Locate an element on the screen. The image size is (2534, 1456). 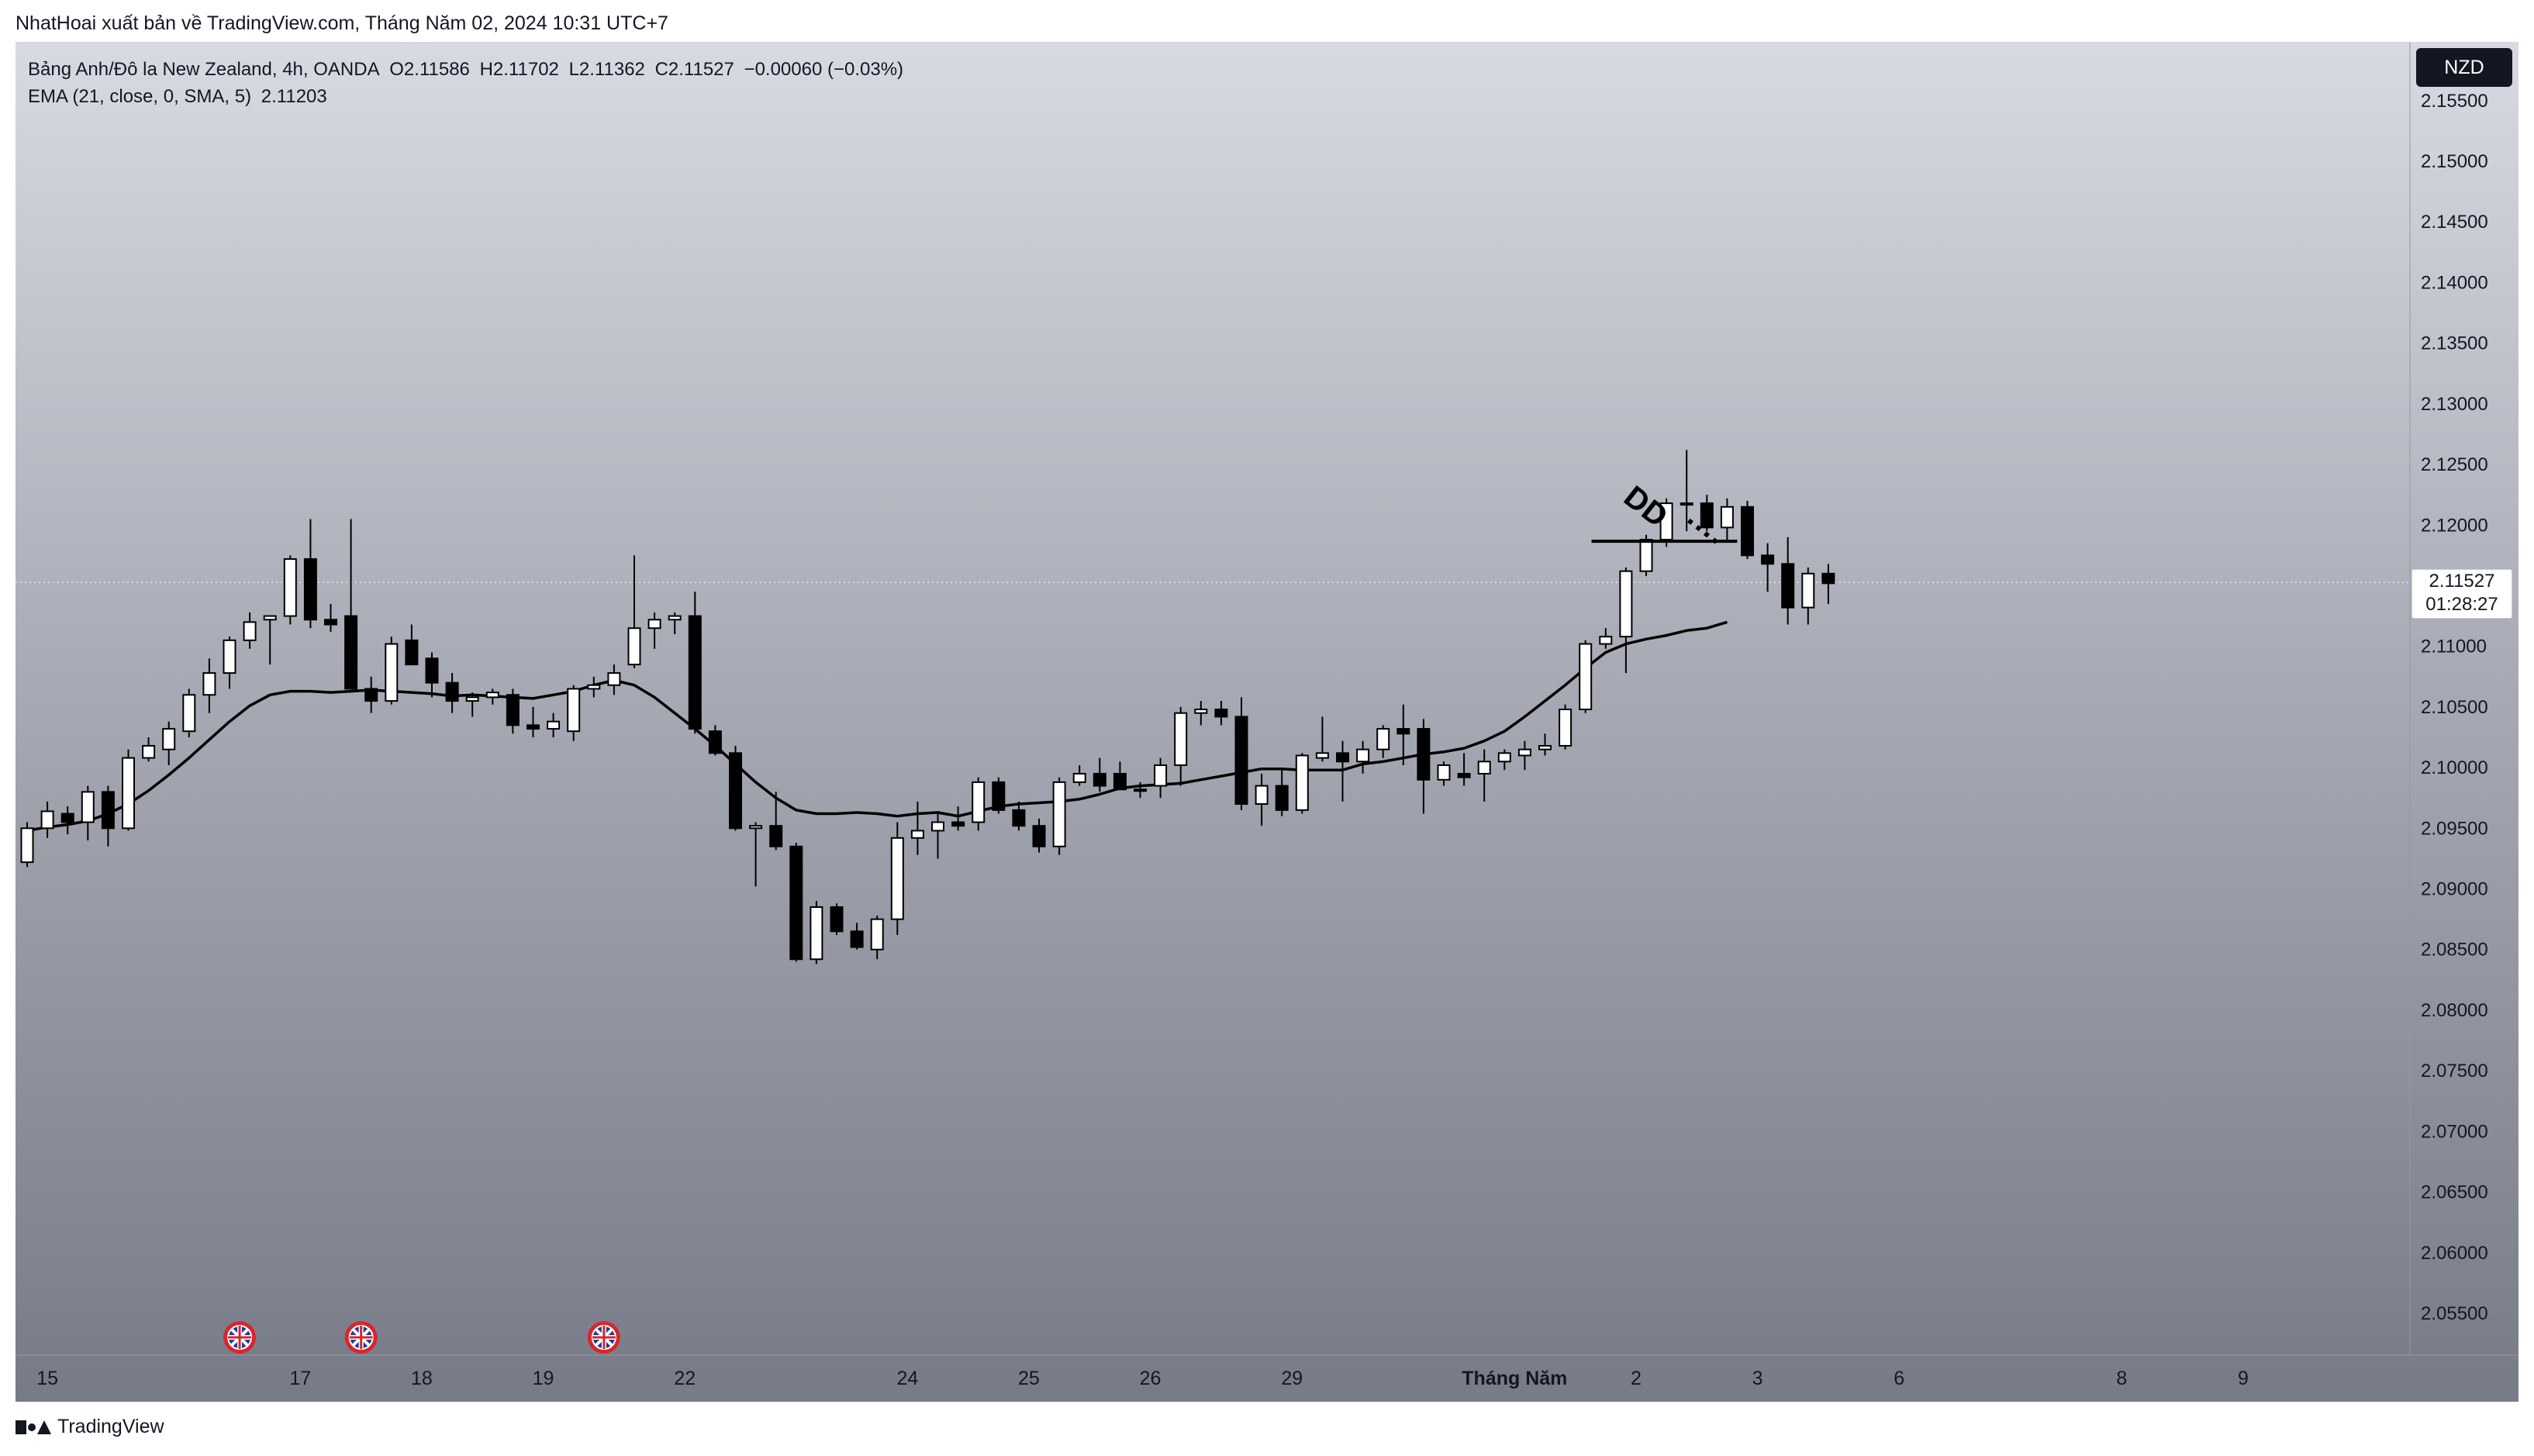
symbol-title: Bảng Anh/Đô la New Zealand, 4h, OANDA is located at coordinates (204, 69).